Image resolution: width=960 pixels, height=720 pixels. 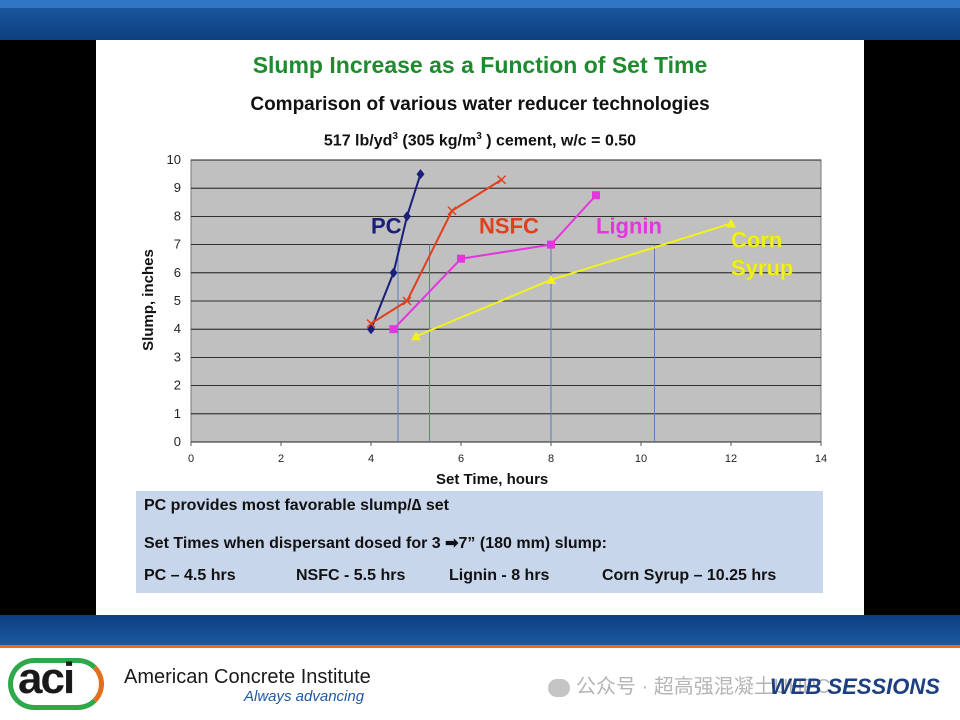 What do you see at coordinates (371, 459) in the screenshot?
I see `x-tick-label: 4` at bounding box center [371, 459].